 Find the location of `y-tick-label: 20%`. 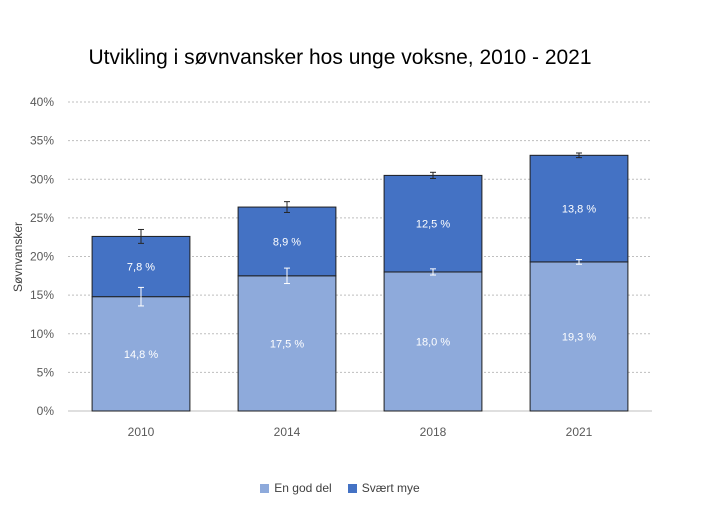

y-tick-label: 20% is located at coordinates (42, 257).